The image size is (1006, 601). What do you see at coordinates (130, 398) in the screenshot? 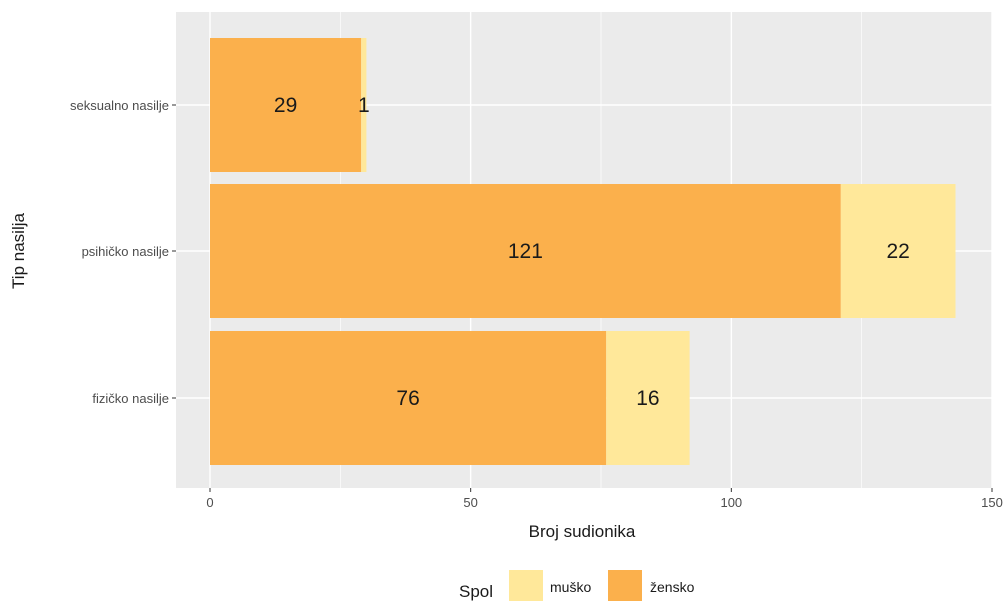
I see `y-tick-label: fizičko nasilje` at bounding box center [130, 398].